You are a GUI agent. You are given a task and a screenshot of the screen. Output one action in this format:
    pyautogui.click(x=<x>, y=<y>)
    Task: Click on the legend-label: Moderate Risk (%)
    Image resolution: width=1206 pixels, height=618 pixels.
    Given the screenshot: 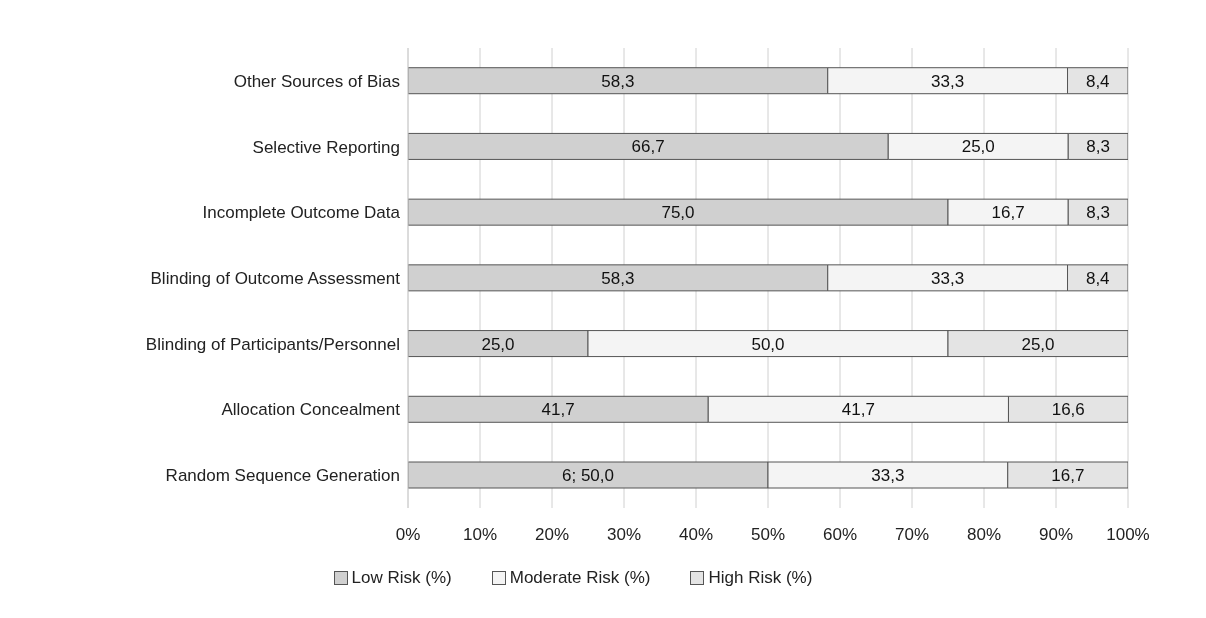 What is the action you would take?
    pyautogui.click(x=580, y=578)
    